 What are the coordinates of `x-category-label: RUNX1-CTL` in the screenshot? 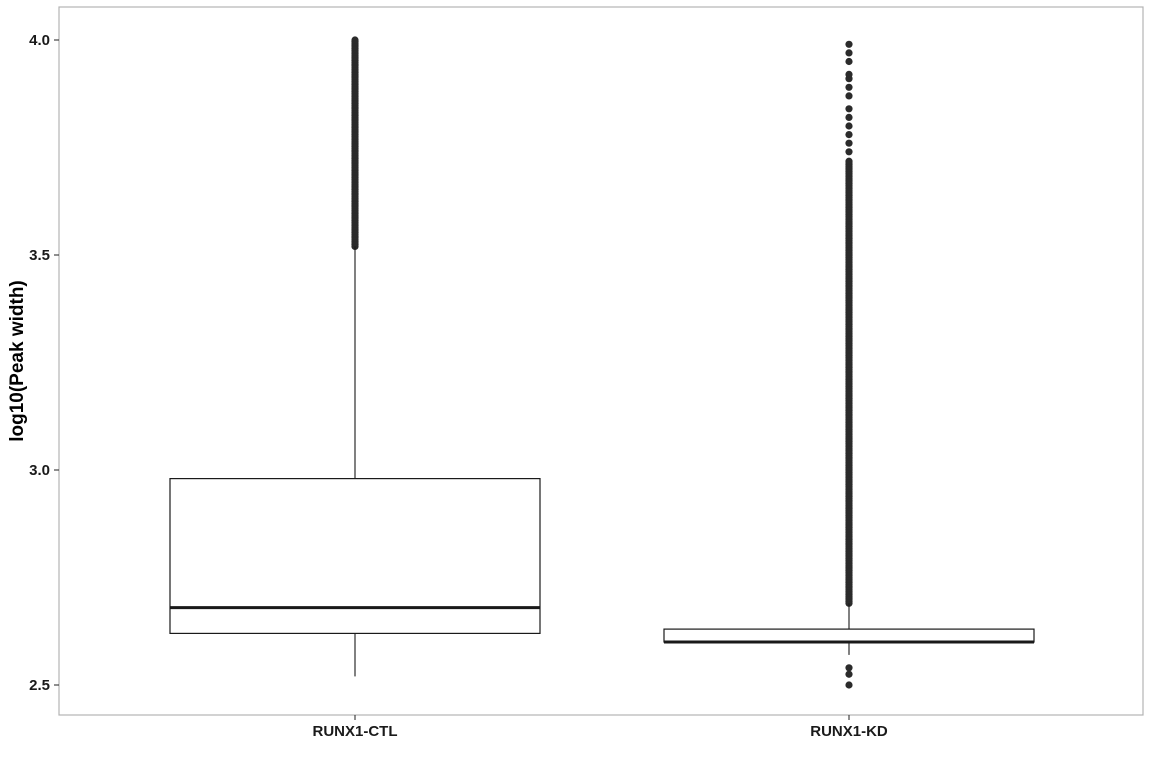 It's located at (355, 731).